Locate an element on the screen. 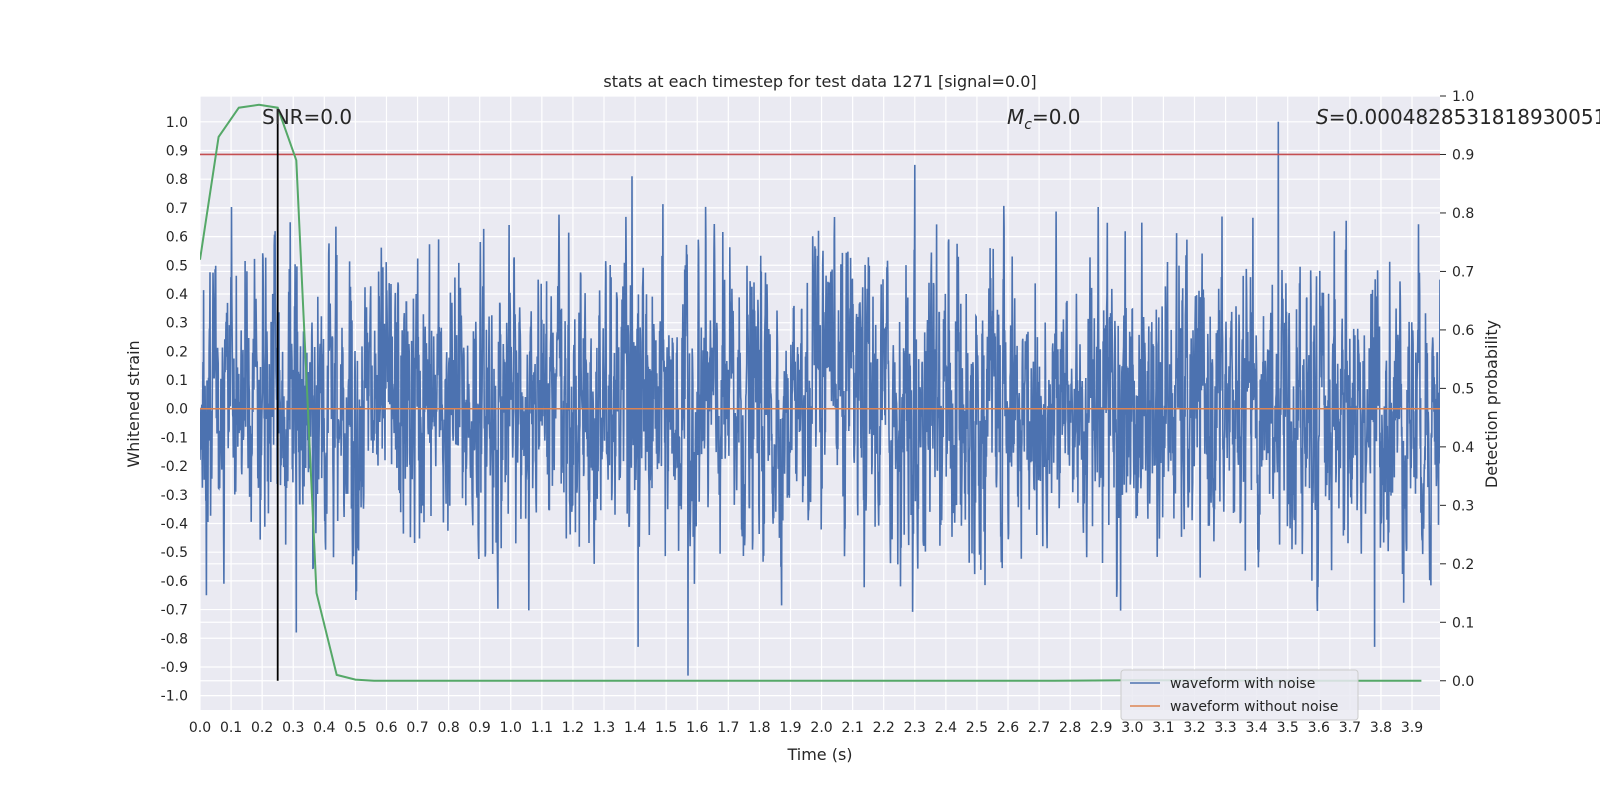 This screenshot has height=800, width=1600. y-tick-label: -0.5 is located at coordinates (174, 553).